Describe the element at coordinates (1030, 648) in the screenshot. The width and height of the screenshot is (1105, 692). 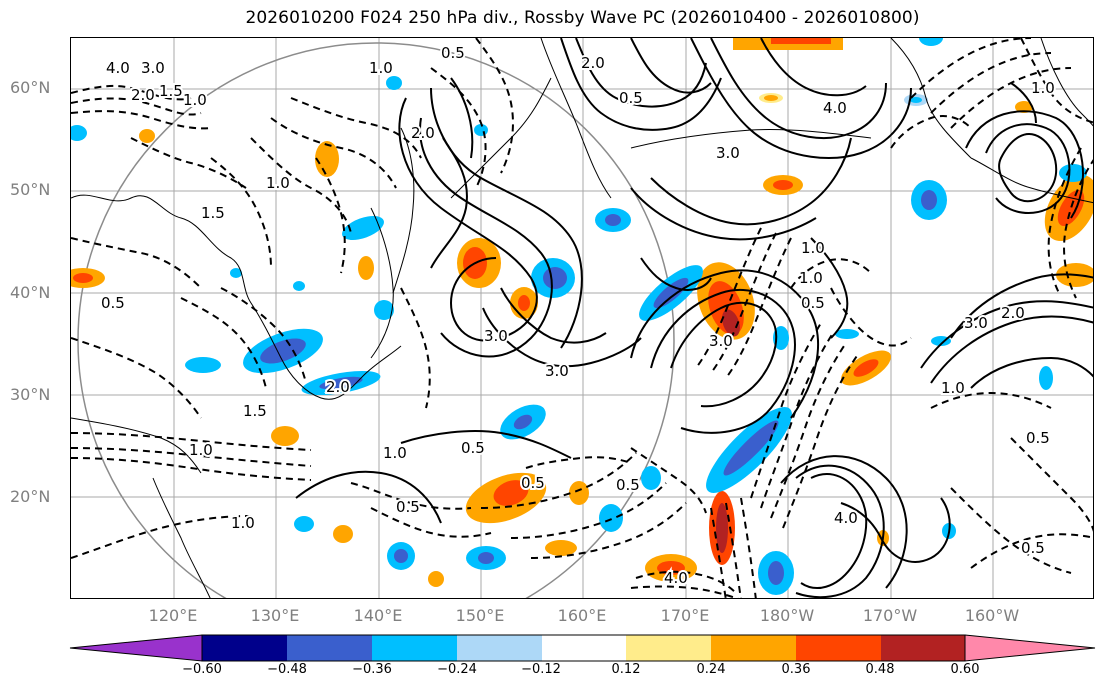
I see `colorbar-extend-max` at that location.